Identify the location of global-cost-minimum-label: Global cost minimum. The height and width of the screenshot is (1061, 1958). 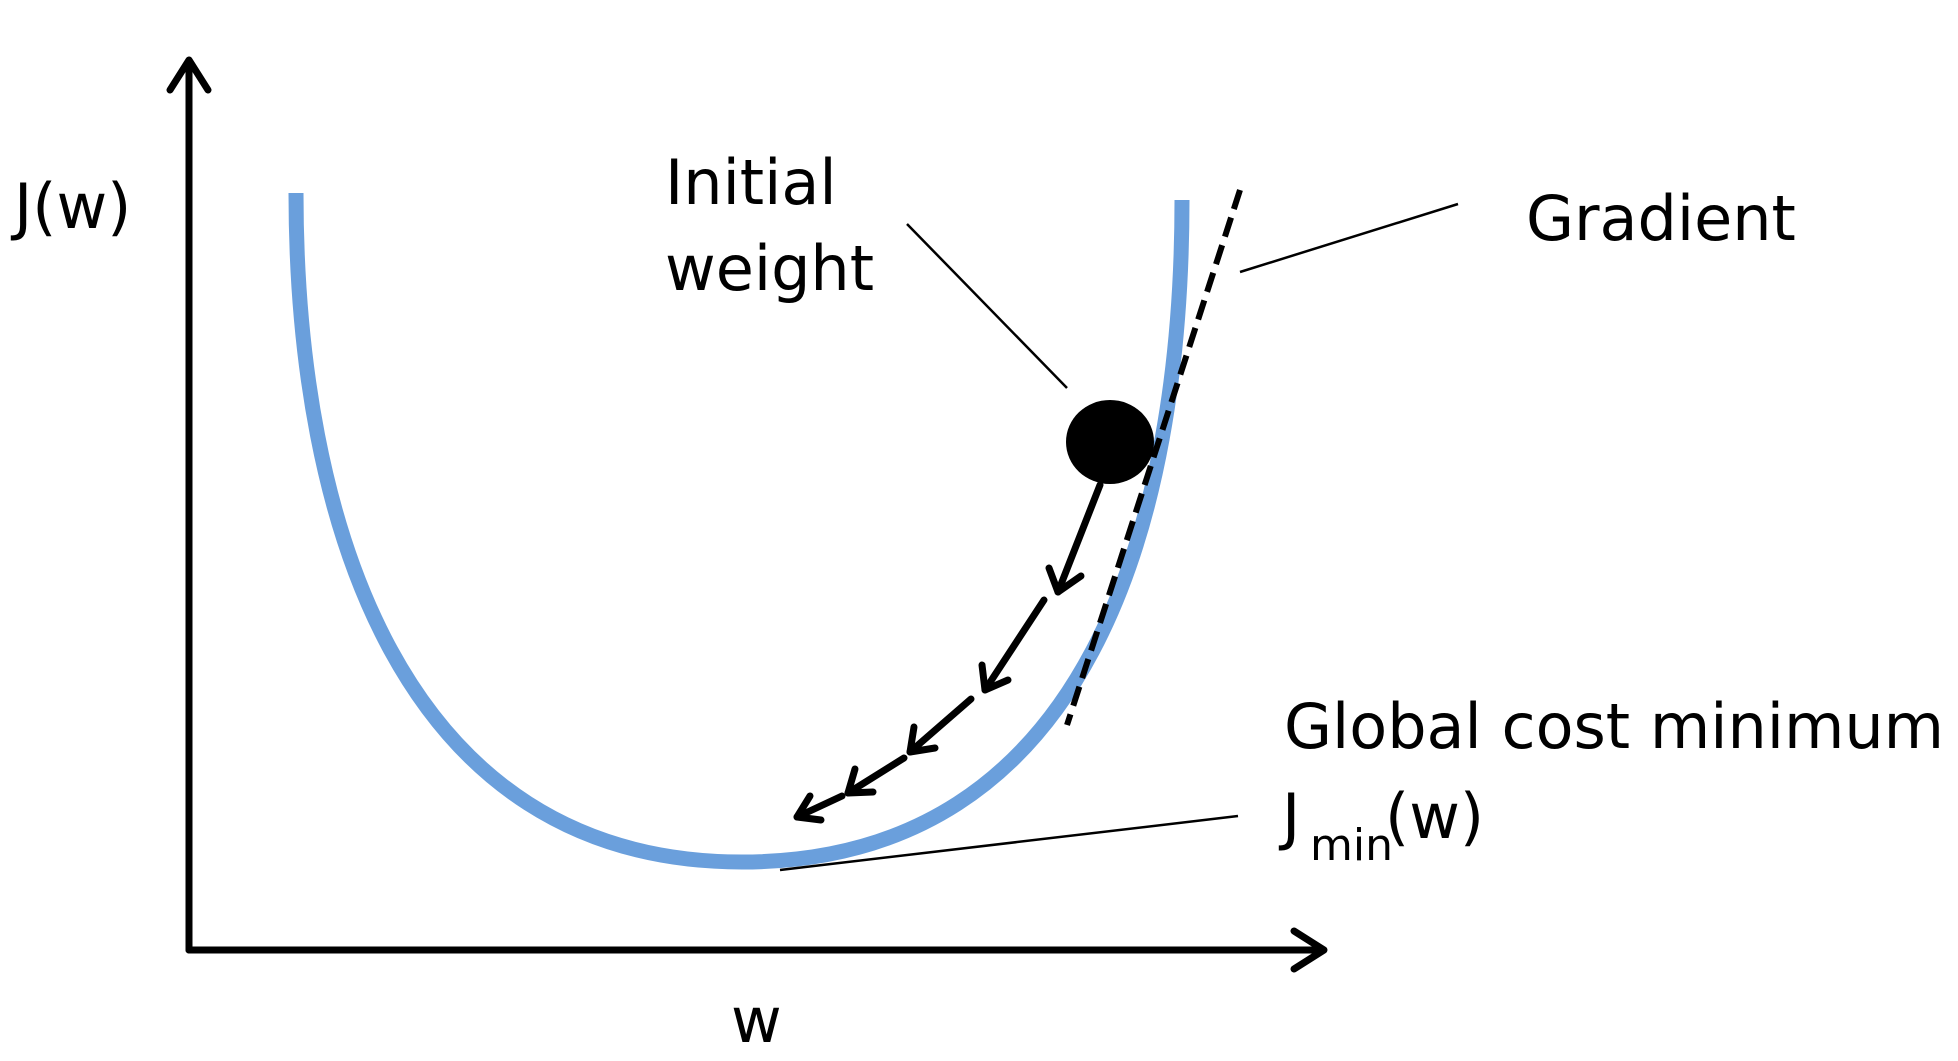
(1614, 726).